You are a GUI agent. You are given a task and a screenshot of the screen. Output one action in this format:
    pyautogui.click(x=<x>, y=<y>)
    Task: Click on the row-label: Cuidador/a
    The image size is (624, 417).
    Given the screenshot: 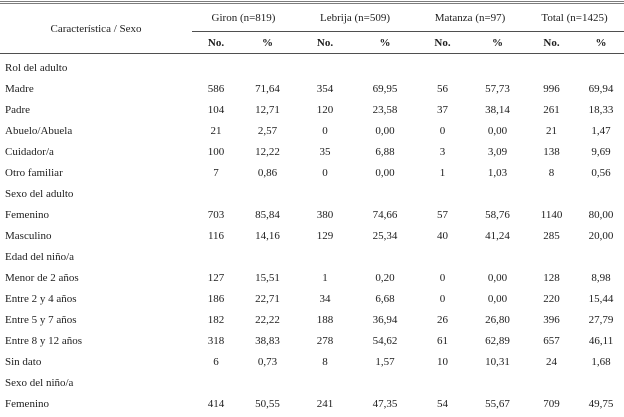 What is the action you would take?
    pyautogui.click(x=29, y=151)
    